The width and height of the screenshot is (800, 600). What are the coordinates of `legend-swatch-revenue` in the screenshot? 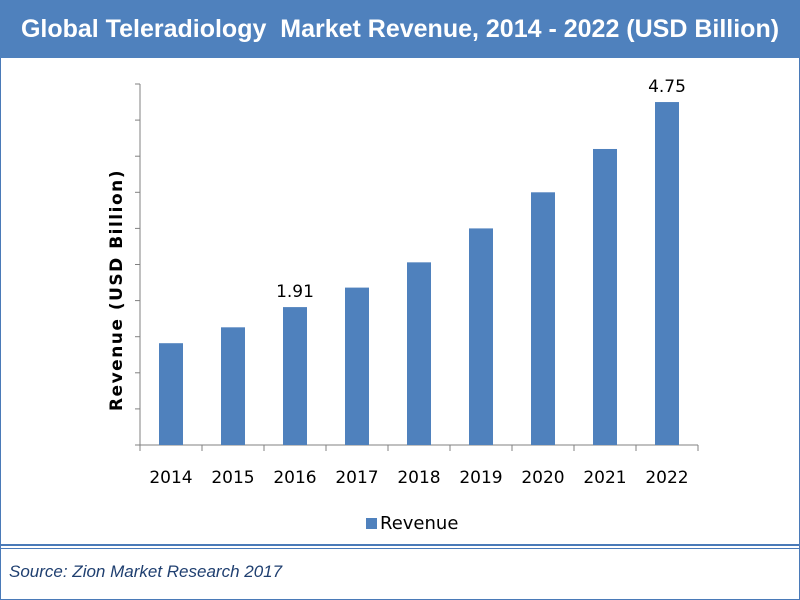 It's located at (371, 523).